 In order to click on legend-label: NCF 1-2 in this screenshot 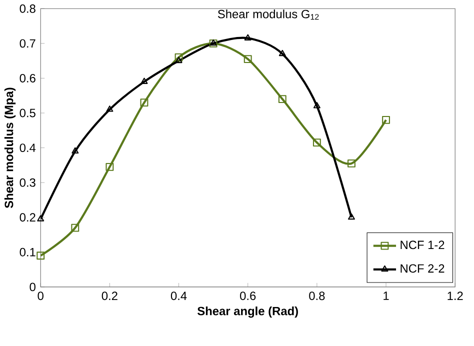, I will do `click(422, 245)`.